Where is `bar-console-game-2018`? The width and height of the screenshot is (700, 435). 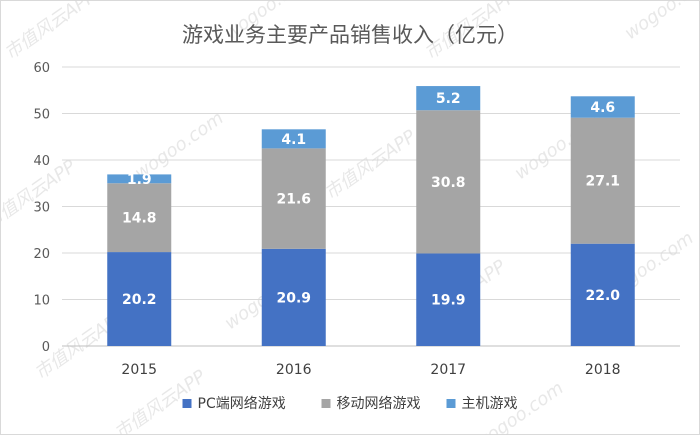
bar-console-game-2018 is located at coordinates (602, 107).